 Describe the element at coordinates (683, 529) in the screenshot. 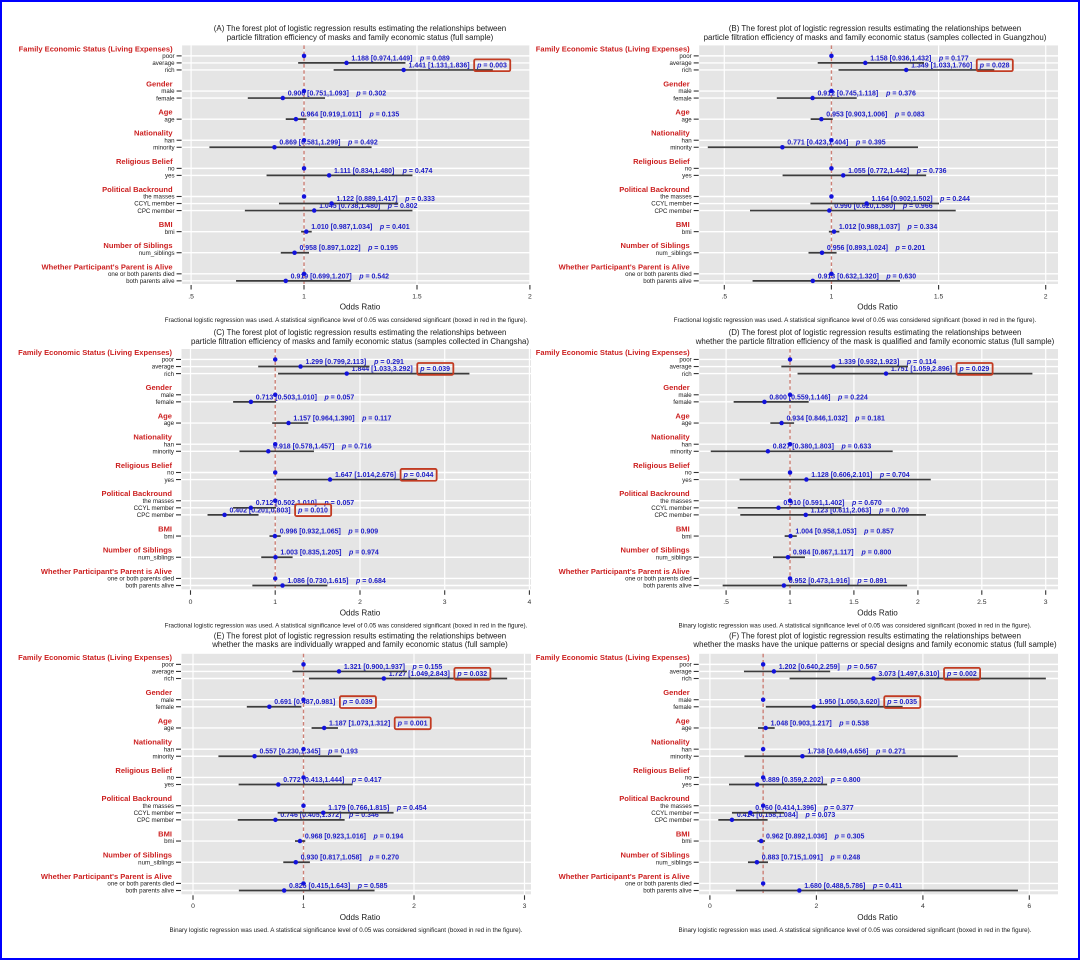

I see `svg-text: BMI` at that location.